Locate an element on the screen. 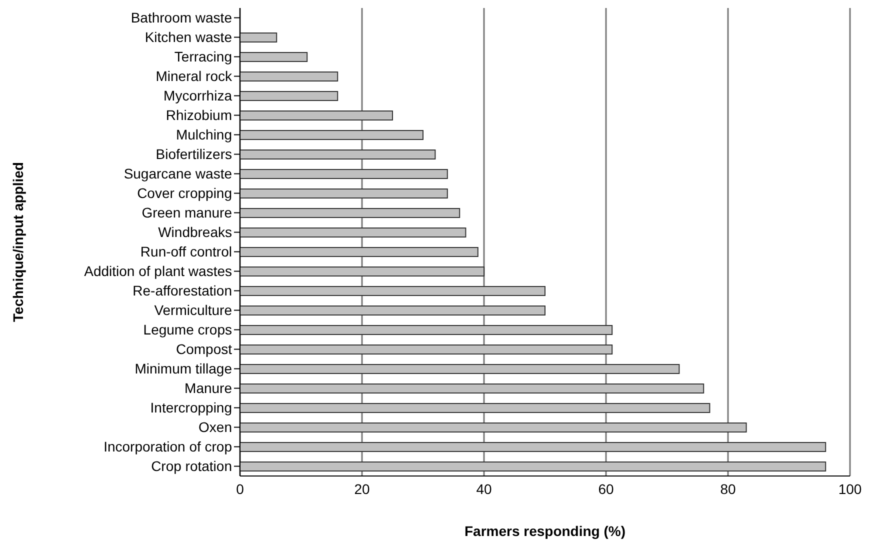  y-tick-label: Legume crops is located at coordinates (187, 330).